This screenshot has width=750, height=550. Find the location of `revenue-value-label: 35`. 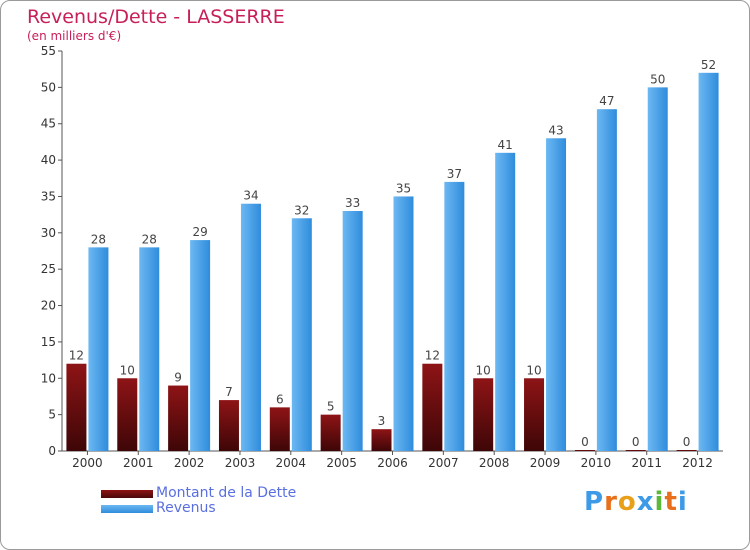

revenue-value-label: 35 is located at coordinates (403, 188).